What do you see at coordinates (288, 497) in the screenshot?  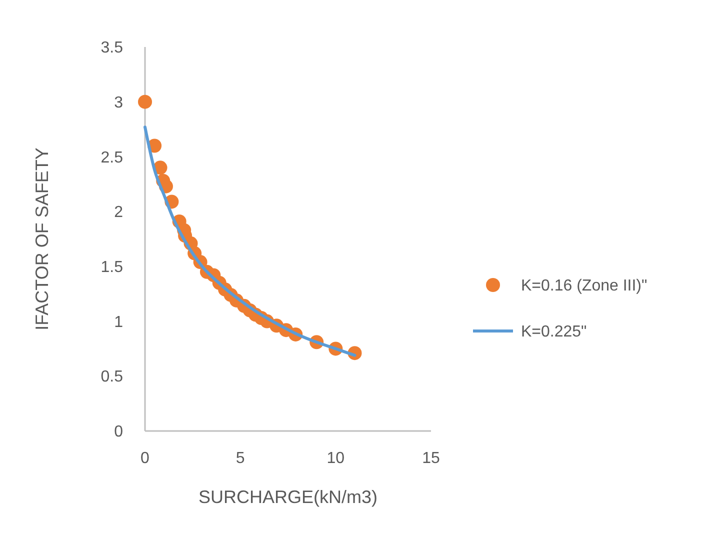 I see `x-axis-title: SURCHARGE(kN/m3)` at bounding box center [288, 497].